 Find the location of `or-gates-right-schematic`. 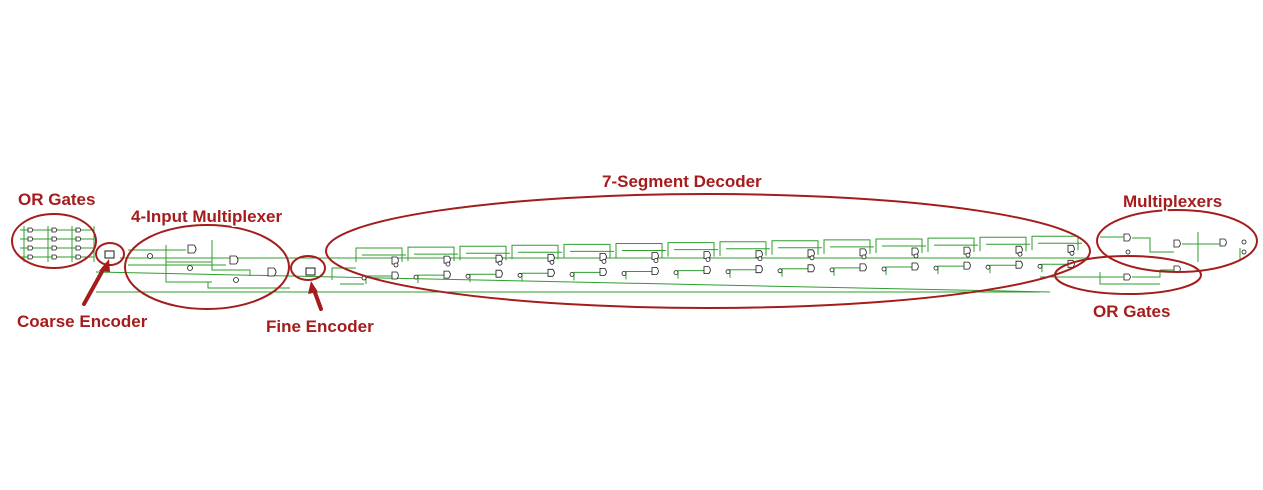

or-gates-right-schematic is located at coordinates (1110, 275).